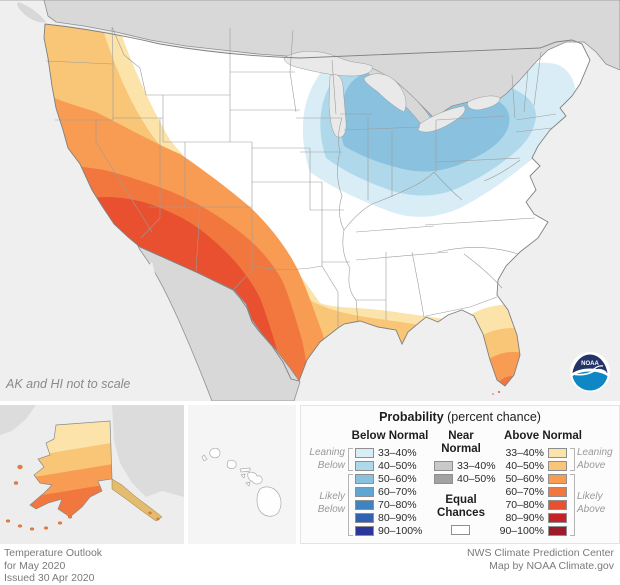 This screenshot has height=585, width=620. Describe the element at coordinates (53, 553) in the screenshot. I see `footer-title-line: Temperature Outlook` at that location.